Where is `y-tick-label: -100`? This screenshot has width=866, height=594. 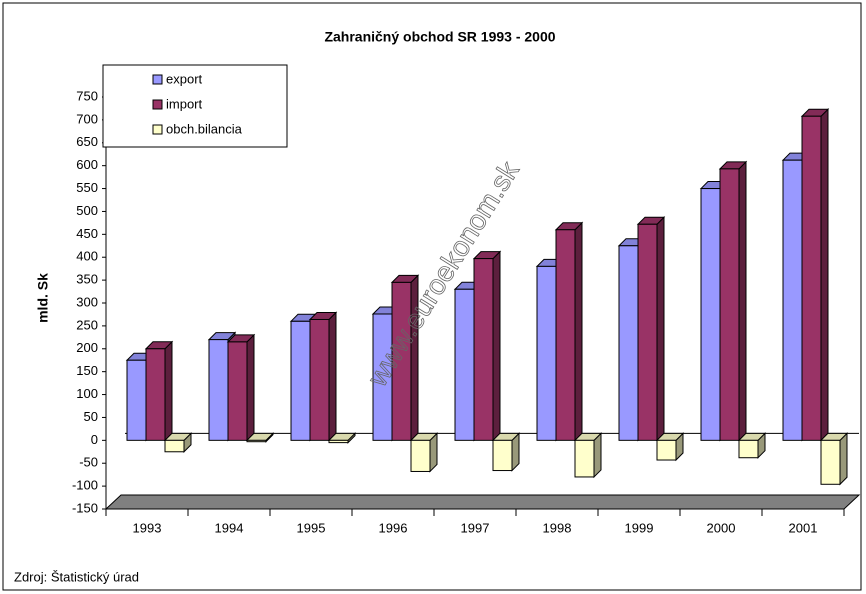 y-tick-label: -100 is located at coordinates (85, 485).